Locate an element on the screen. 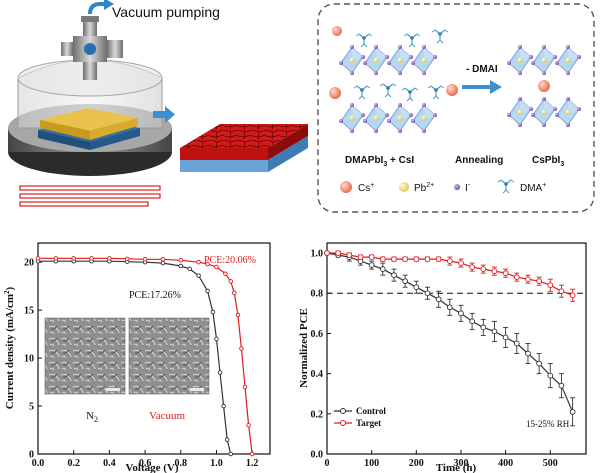  cspbi3-structure is located at coordinates (544, 86).